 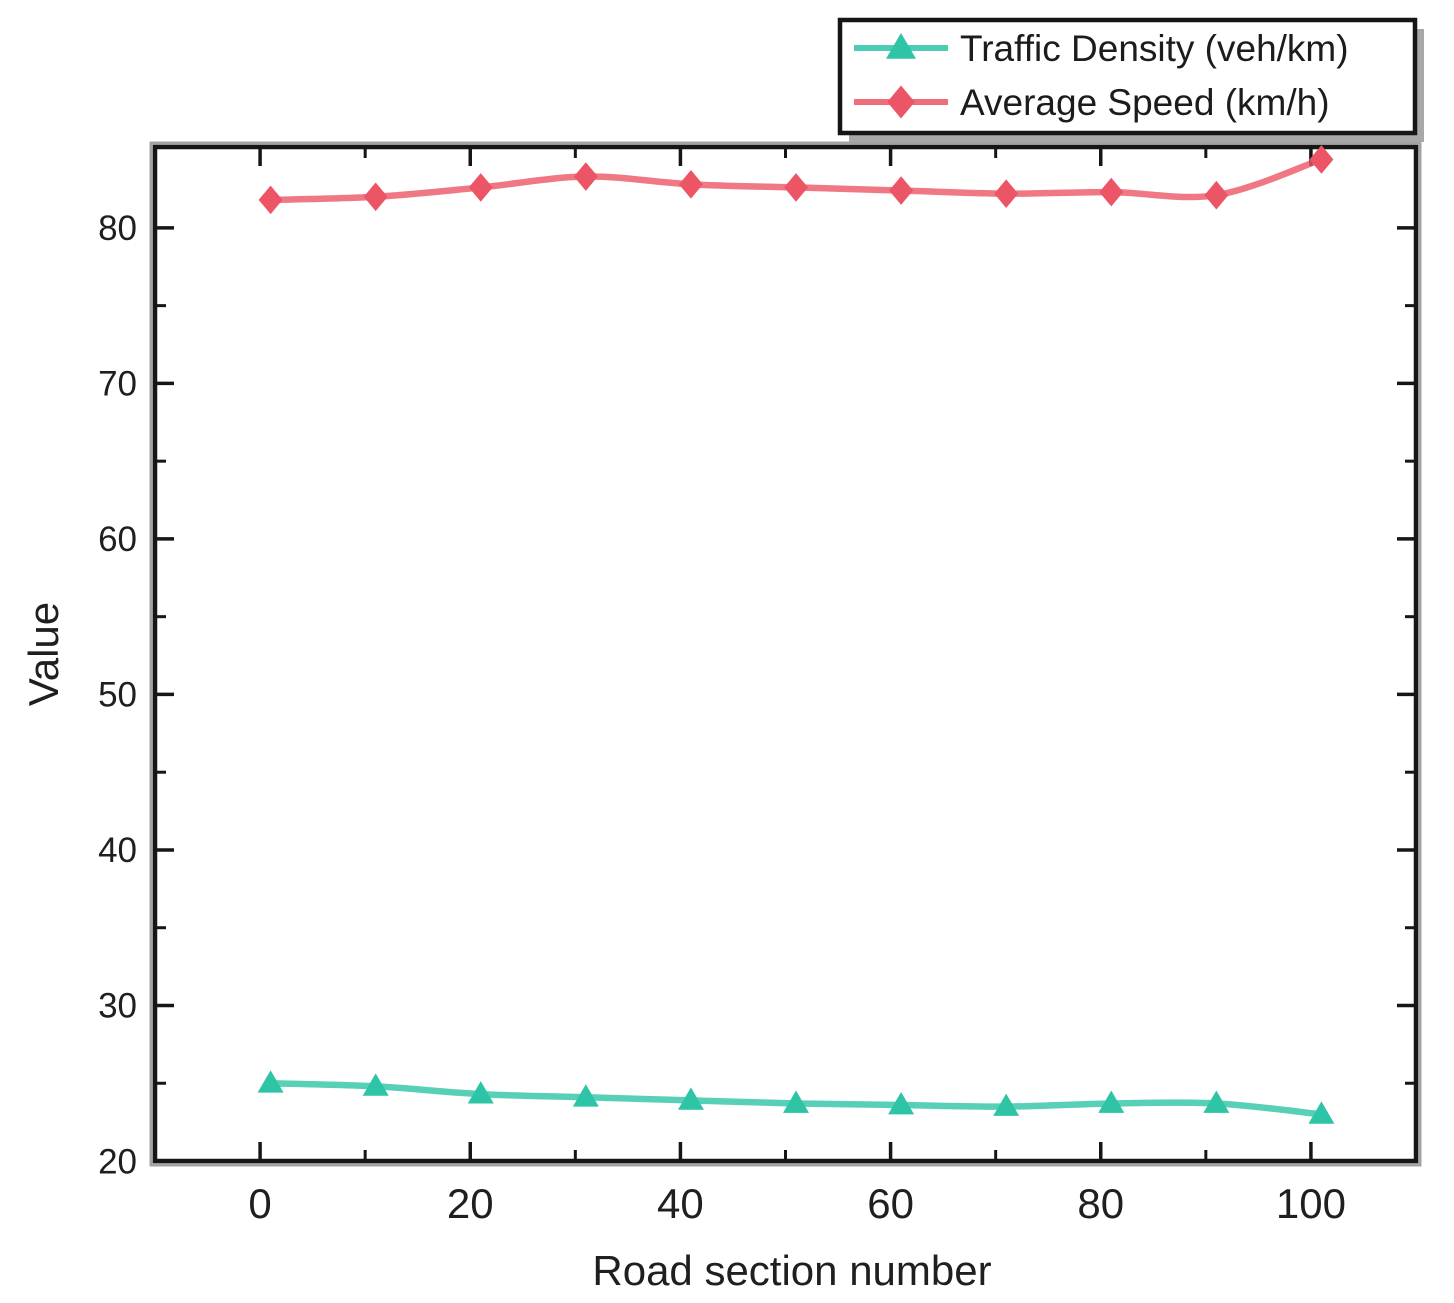 What do you see at coordinates (1100, 1203) in the screenshot?
I see `x-tick-label: 80` at bounding box center [1100, 1203].